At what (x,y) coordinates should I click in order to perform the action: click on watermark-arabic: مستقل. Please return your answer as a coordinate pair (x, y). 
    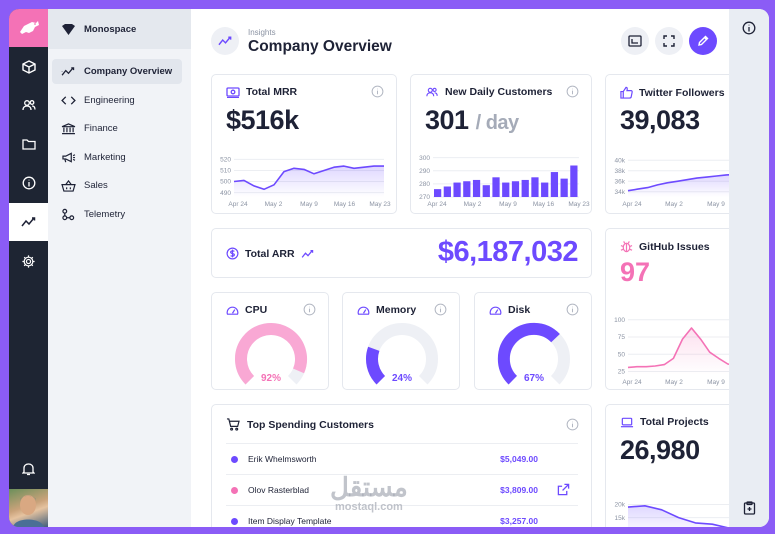
    Looking at the image, I should click on (369, 487).